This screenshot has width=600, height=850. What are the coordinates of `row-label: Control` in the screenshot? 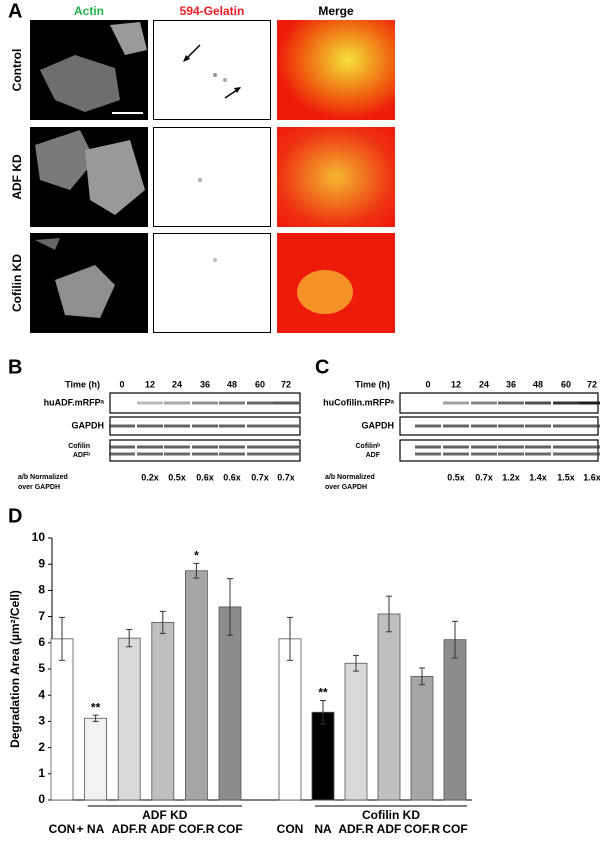 It's located at (17, 70).